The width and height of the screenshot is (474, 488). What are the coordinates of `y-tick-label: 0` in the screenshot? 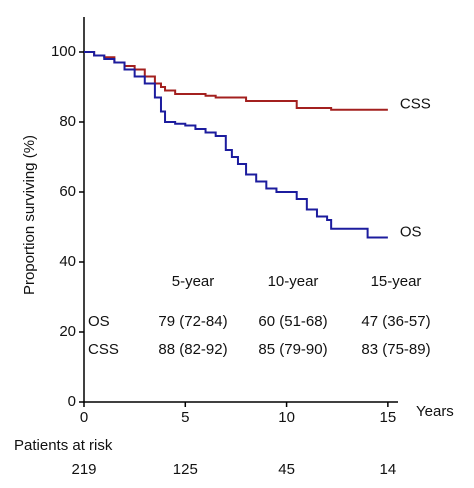 It's located at (72, 401).